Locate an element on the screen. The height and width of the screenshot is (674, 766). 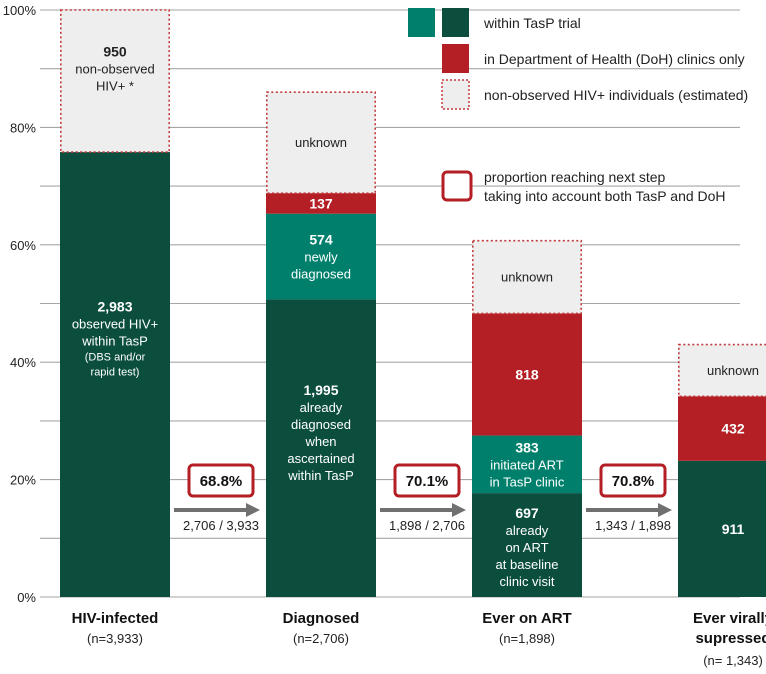
segment-text-label: HIV+ * is located at coordinates (115, 86).